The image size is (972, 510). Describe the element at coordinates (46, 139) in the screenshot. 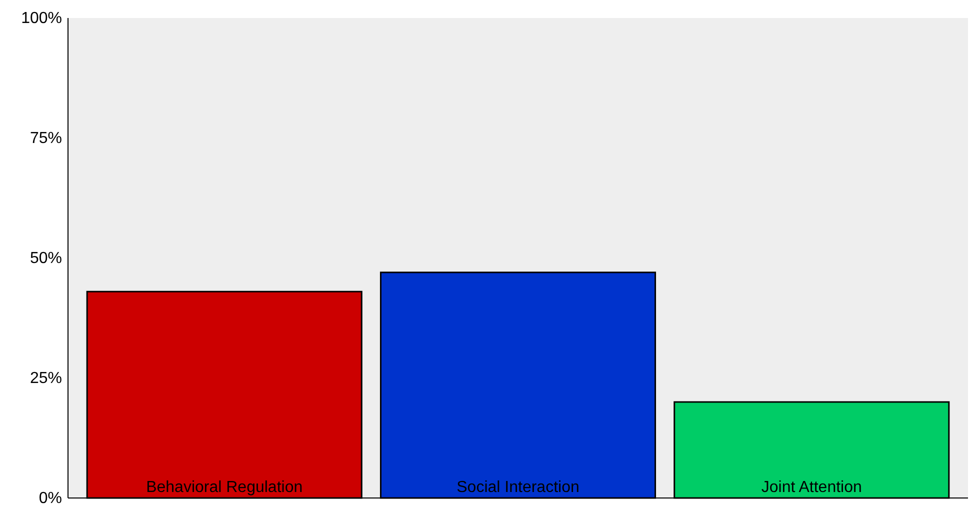

I see `y-tick-label: 75%` at that location.